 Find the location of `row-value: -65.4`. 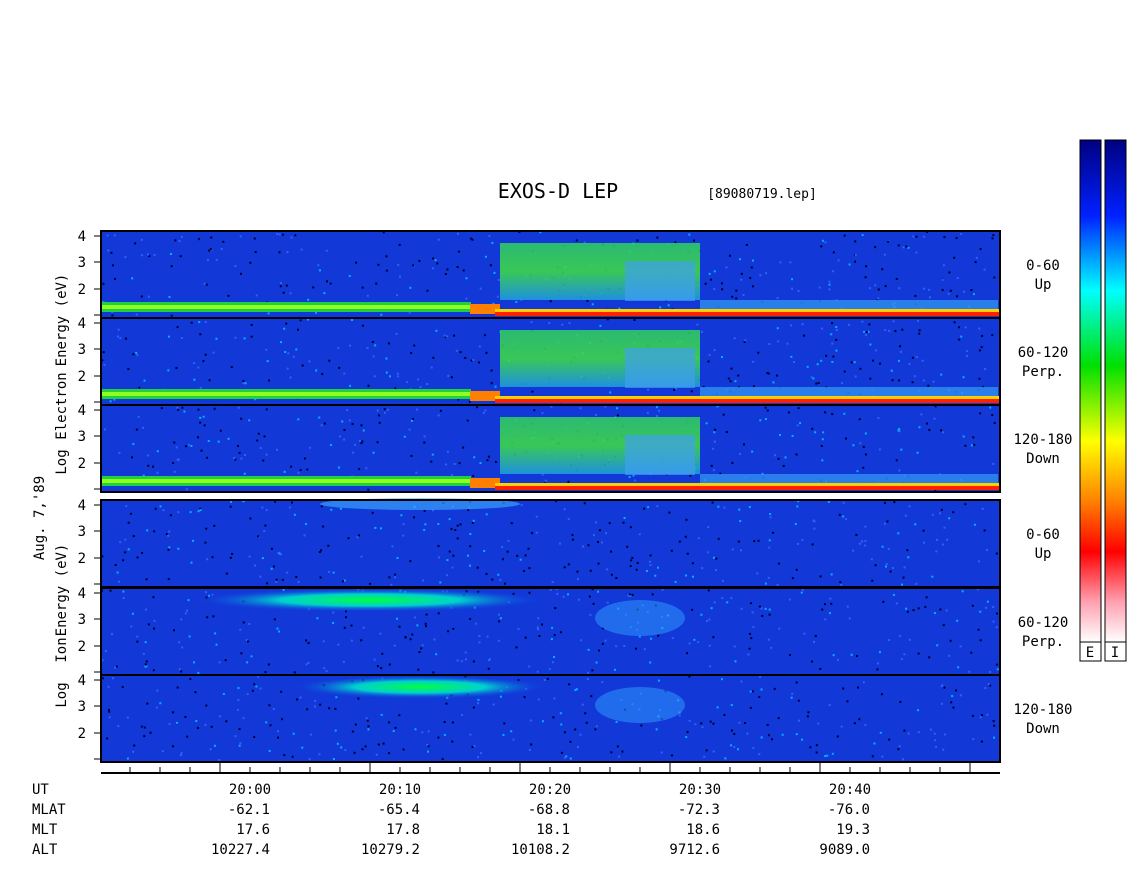

row-value: -65.4 is located at coordinates (399, 810).